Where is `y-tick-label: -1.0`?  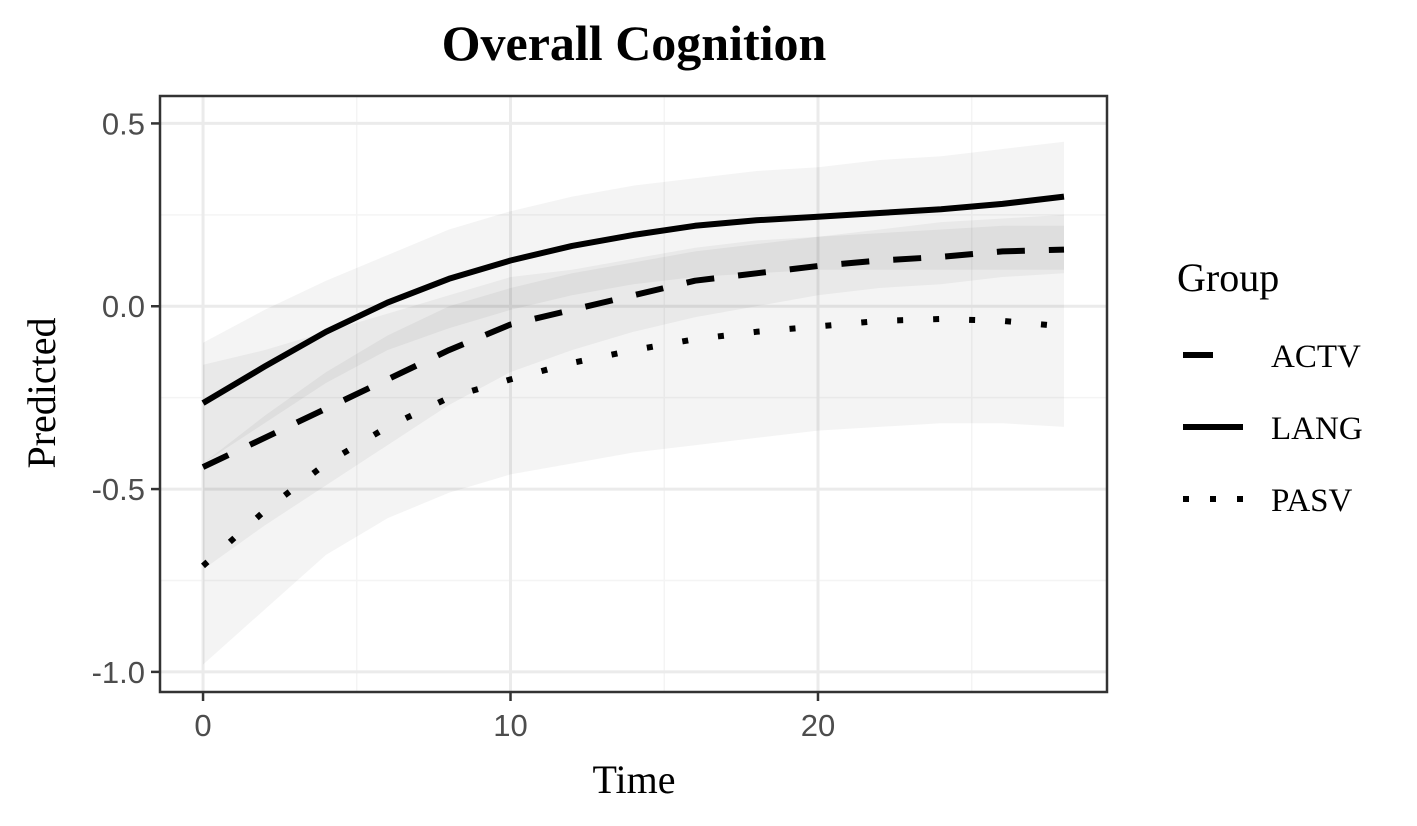
y-tick-label: -1.0 is located at coordinates (118, 672).